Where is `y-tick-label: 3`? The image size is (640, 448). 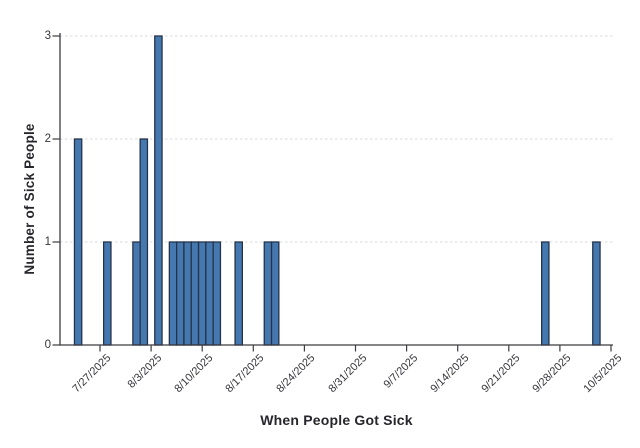 y-tick-label: 3 is located at coordinates (47, 36).